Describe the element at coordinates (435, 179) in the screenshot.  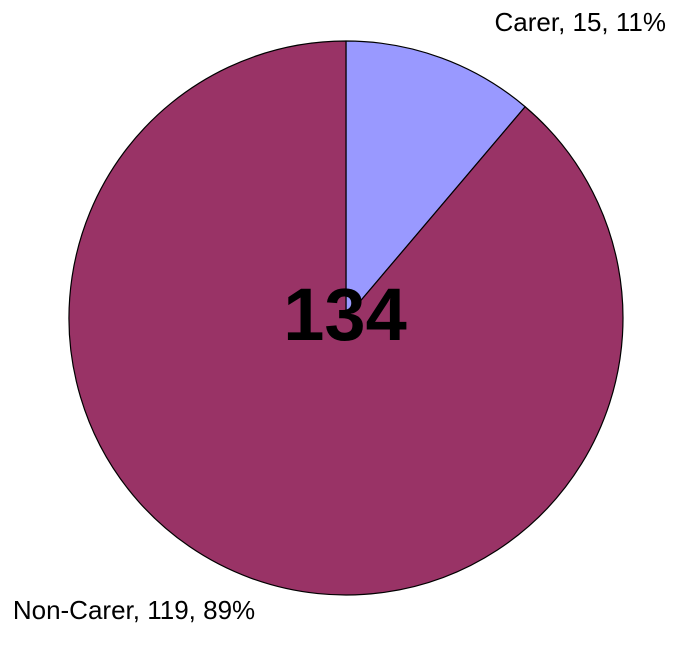
I see `pie-slice-carer` at that location.